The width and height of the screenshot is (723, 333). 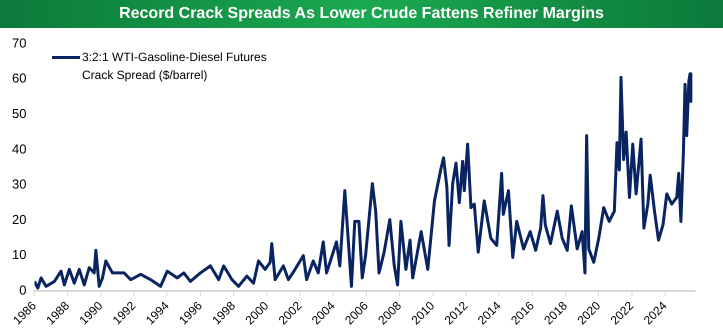 What do you see at coordinates (19, 254) in the screenshot?
I see `y-tick-label: 10` at bounding box center [19, 254].